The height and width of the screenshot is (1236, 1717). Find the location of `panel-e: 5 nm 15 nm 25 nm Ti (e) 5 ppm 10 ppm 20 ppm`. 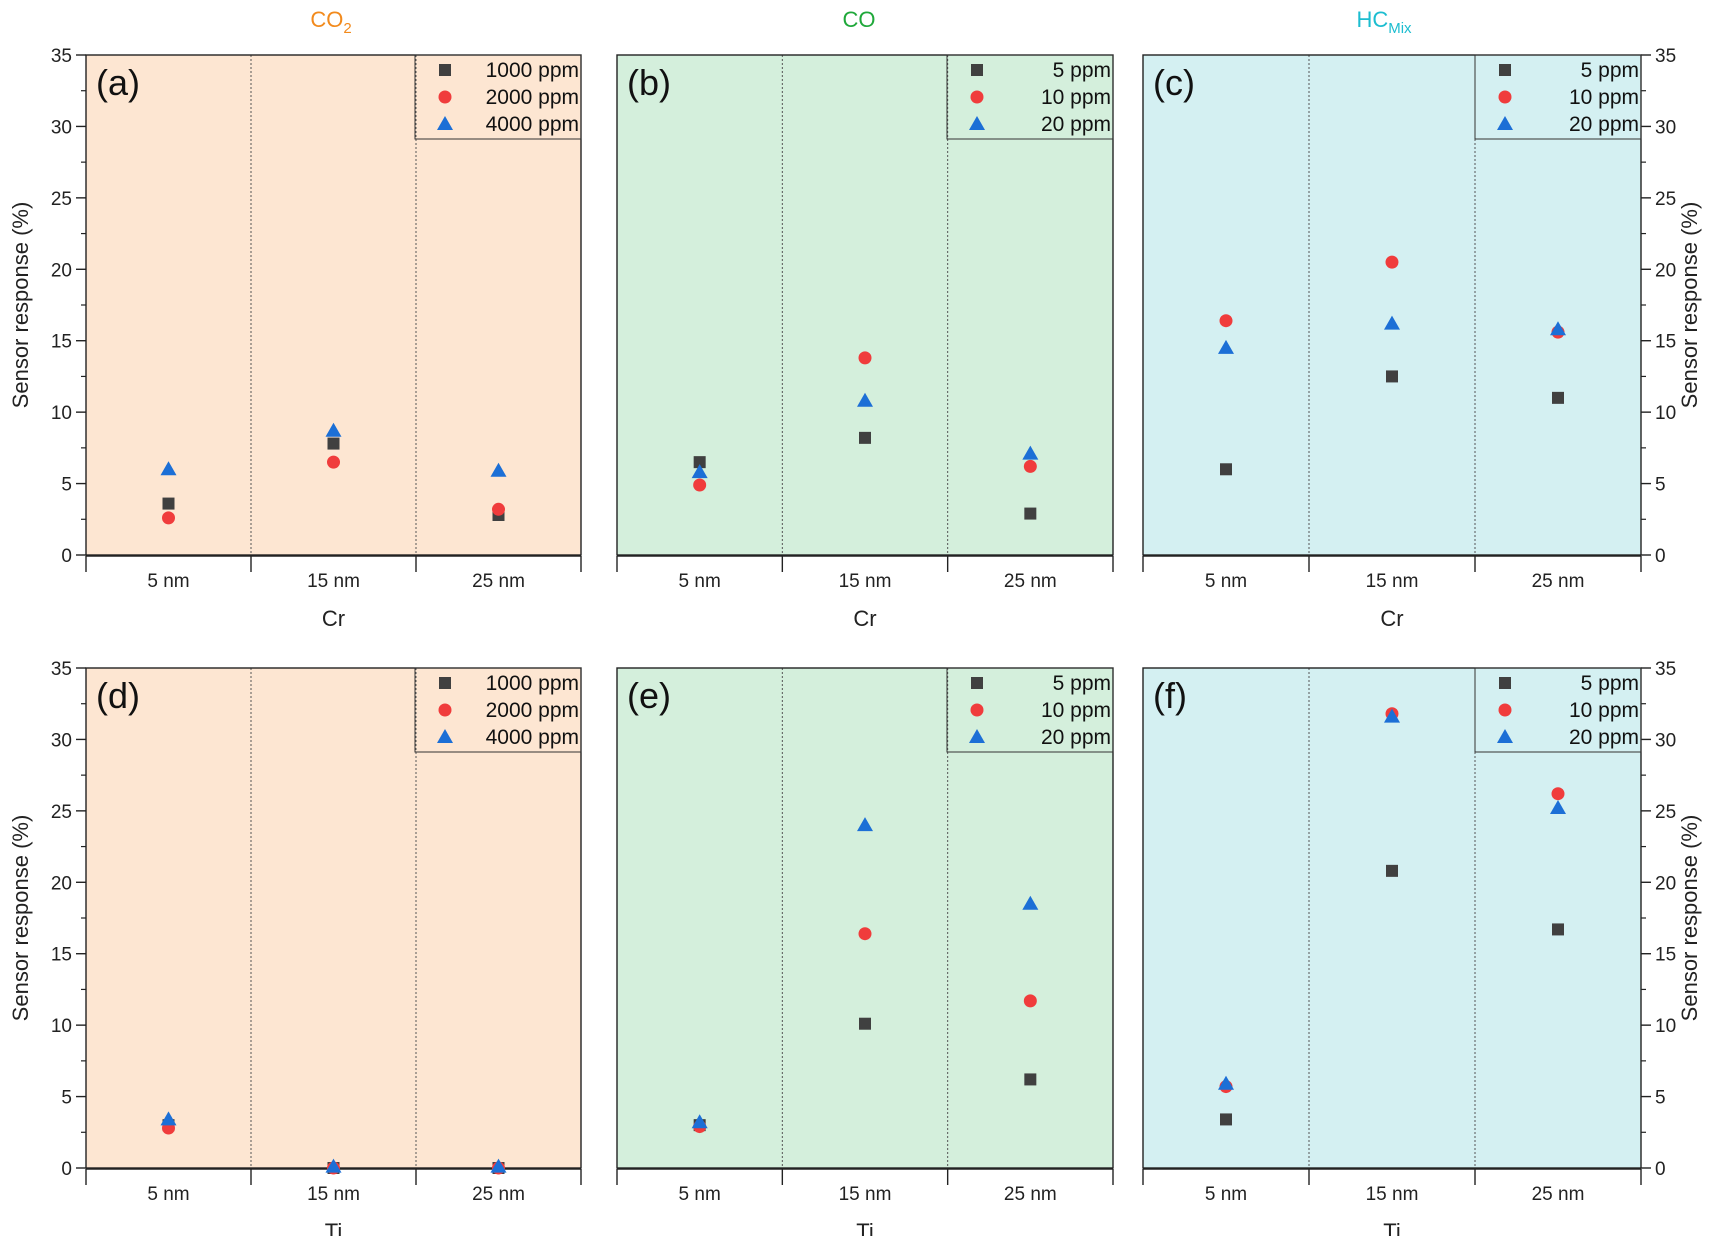

panel-e: 5 nm 15 nm 25 nm Ti (e) 5 ppm 10 ppm 20 ppm is located at coordinates (865, 951).